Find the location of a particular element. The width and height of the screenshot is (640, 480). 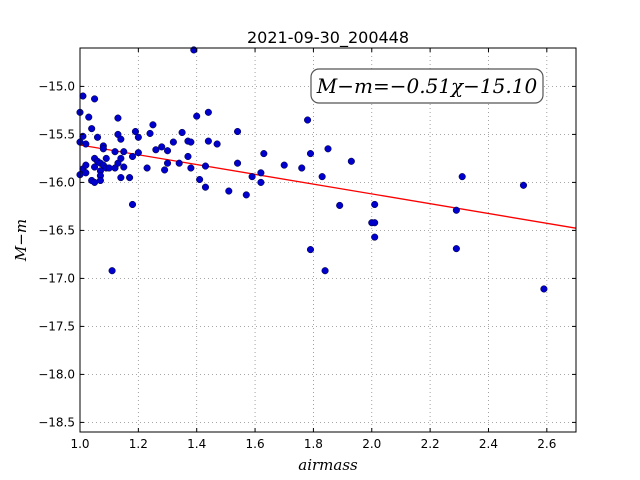

fit-annotation: M−m=−0.51χ−15.10 is located at coordinates (427, 86).